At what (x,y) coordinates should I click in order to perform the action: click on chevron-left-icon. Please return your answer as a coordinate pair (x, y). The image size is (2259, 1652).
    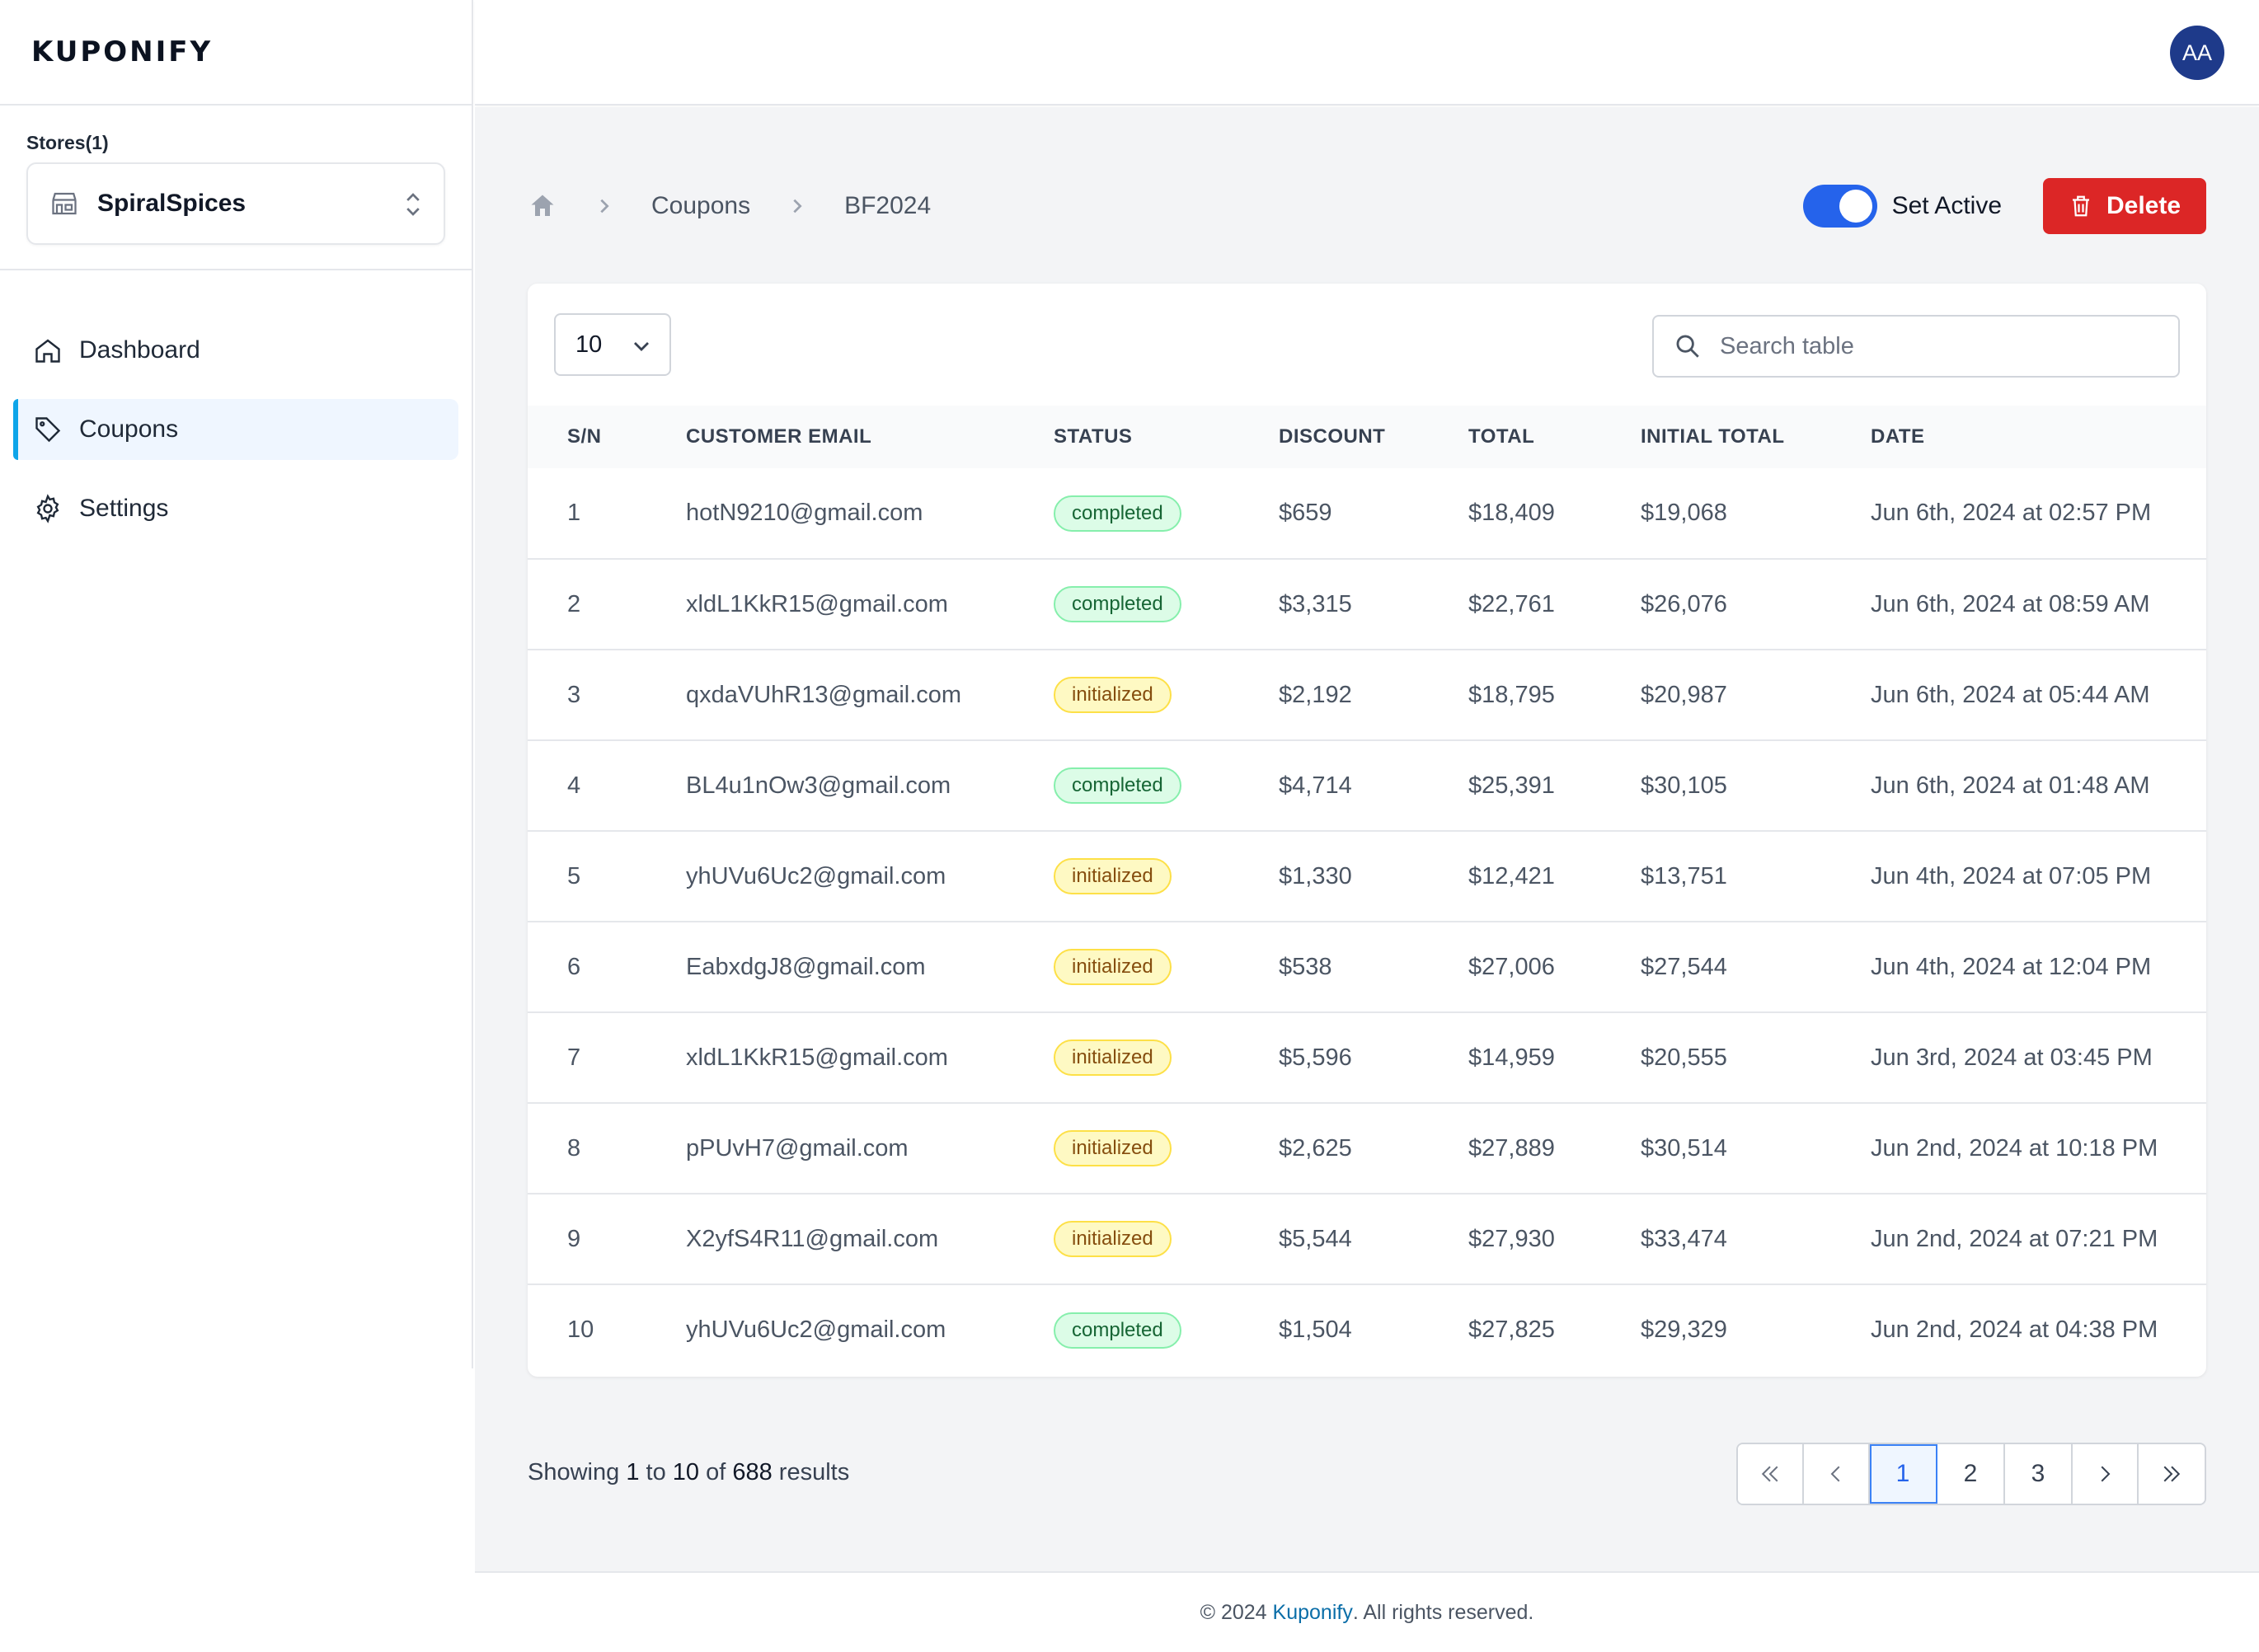
    Looking at the image, I should click on (1835, 1474).